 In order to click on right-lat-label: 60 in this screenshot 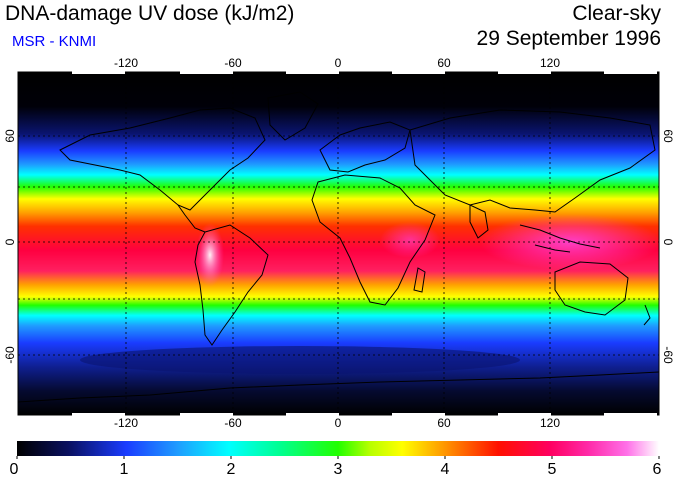, I will do `click(668, 136)`.